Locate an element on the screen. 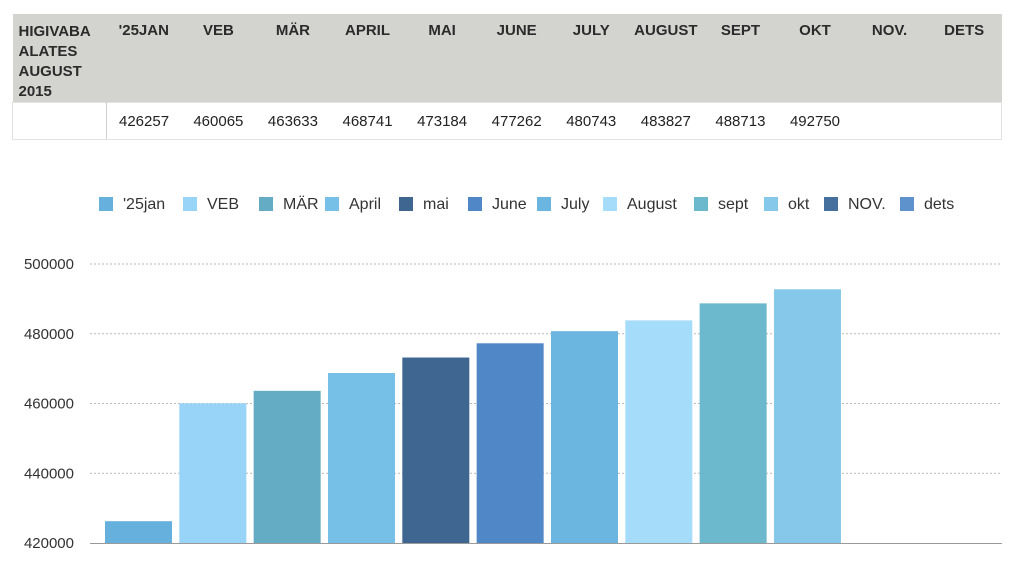 The width and height of the screenshot is (1024, 569). legend-label: mai is located at coordinates (436, 204).